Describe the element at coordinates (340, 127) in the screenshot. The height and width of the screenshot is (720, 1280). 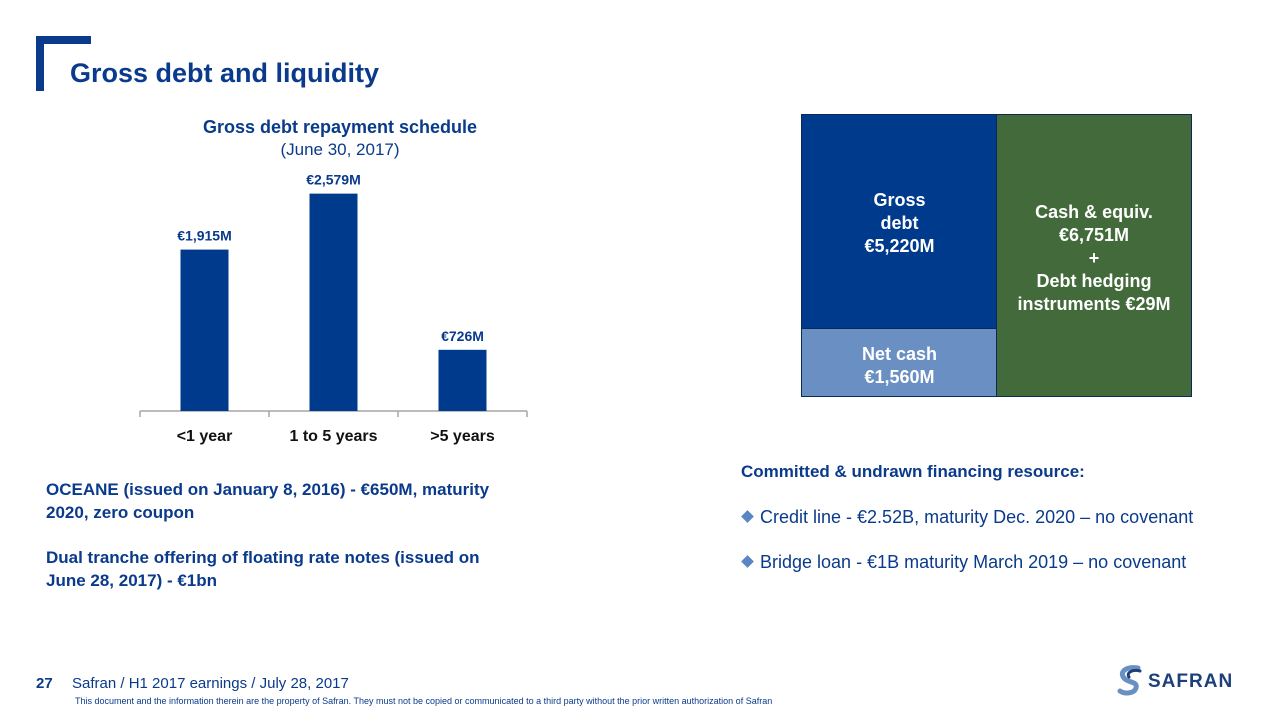
I see `chart-title: Gross debt repayment schedule` at that location.